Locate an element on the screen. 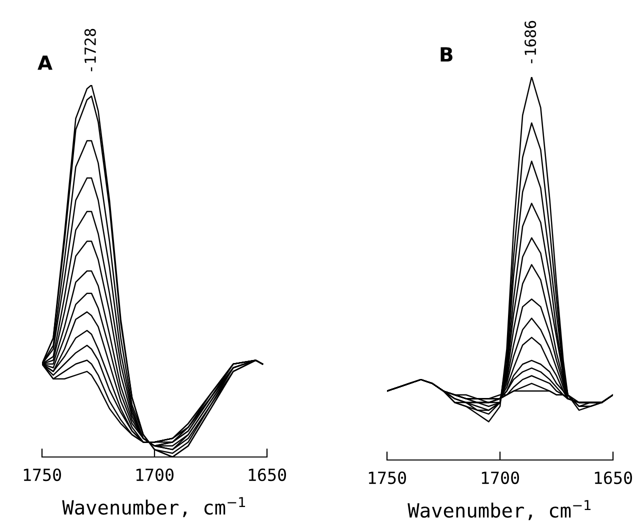  chart-title: B is located at coordinates (446, 54).